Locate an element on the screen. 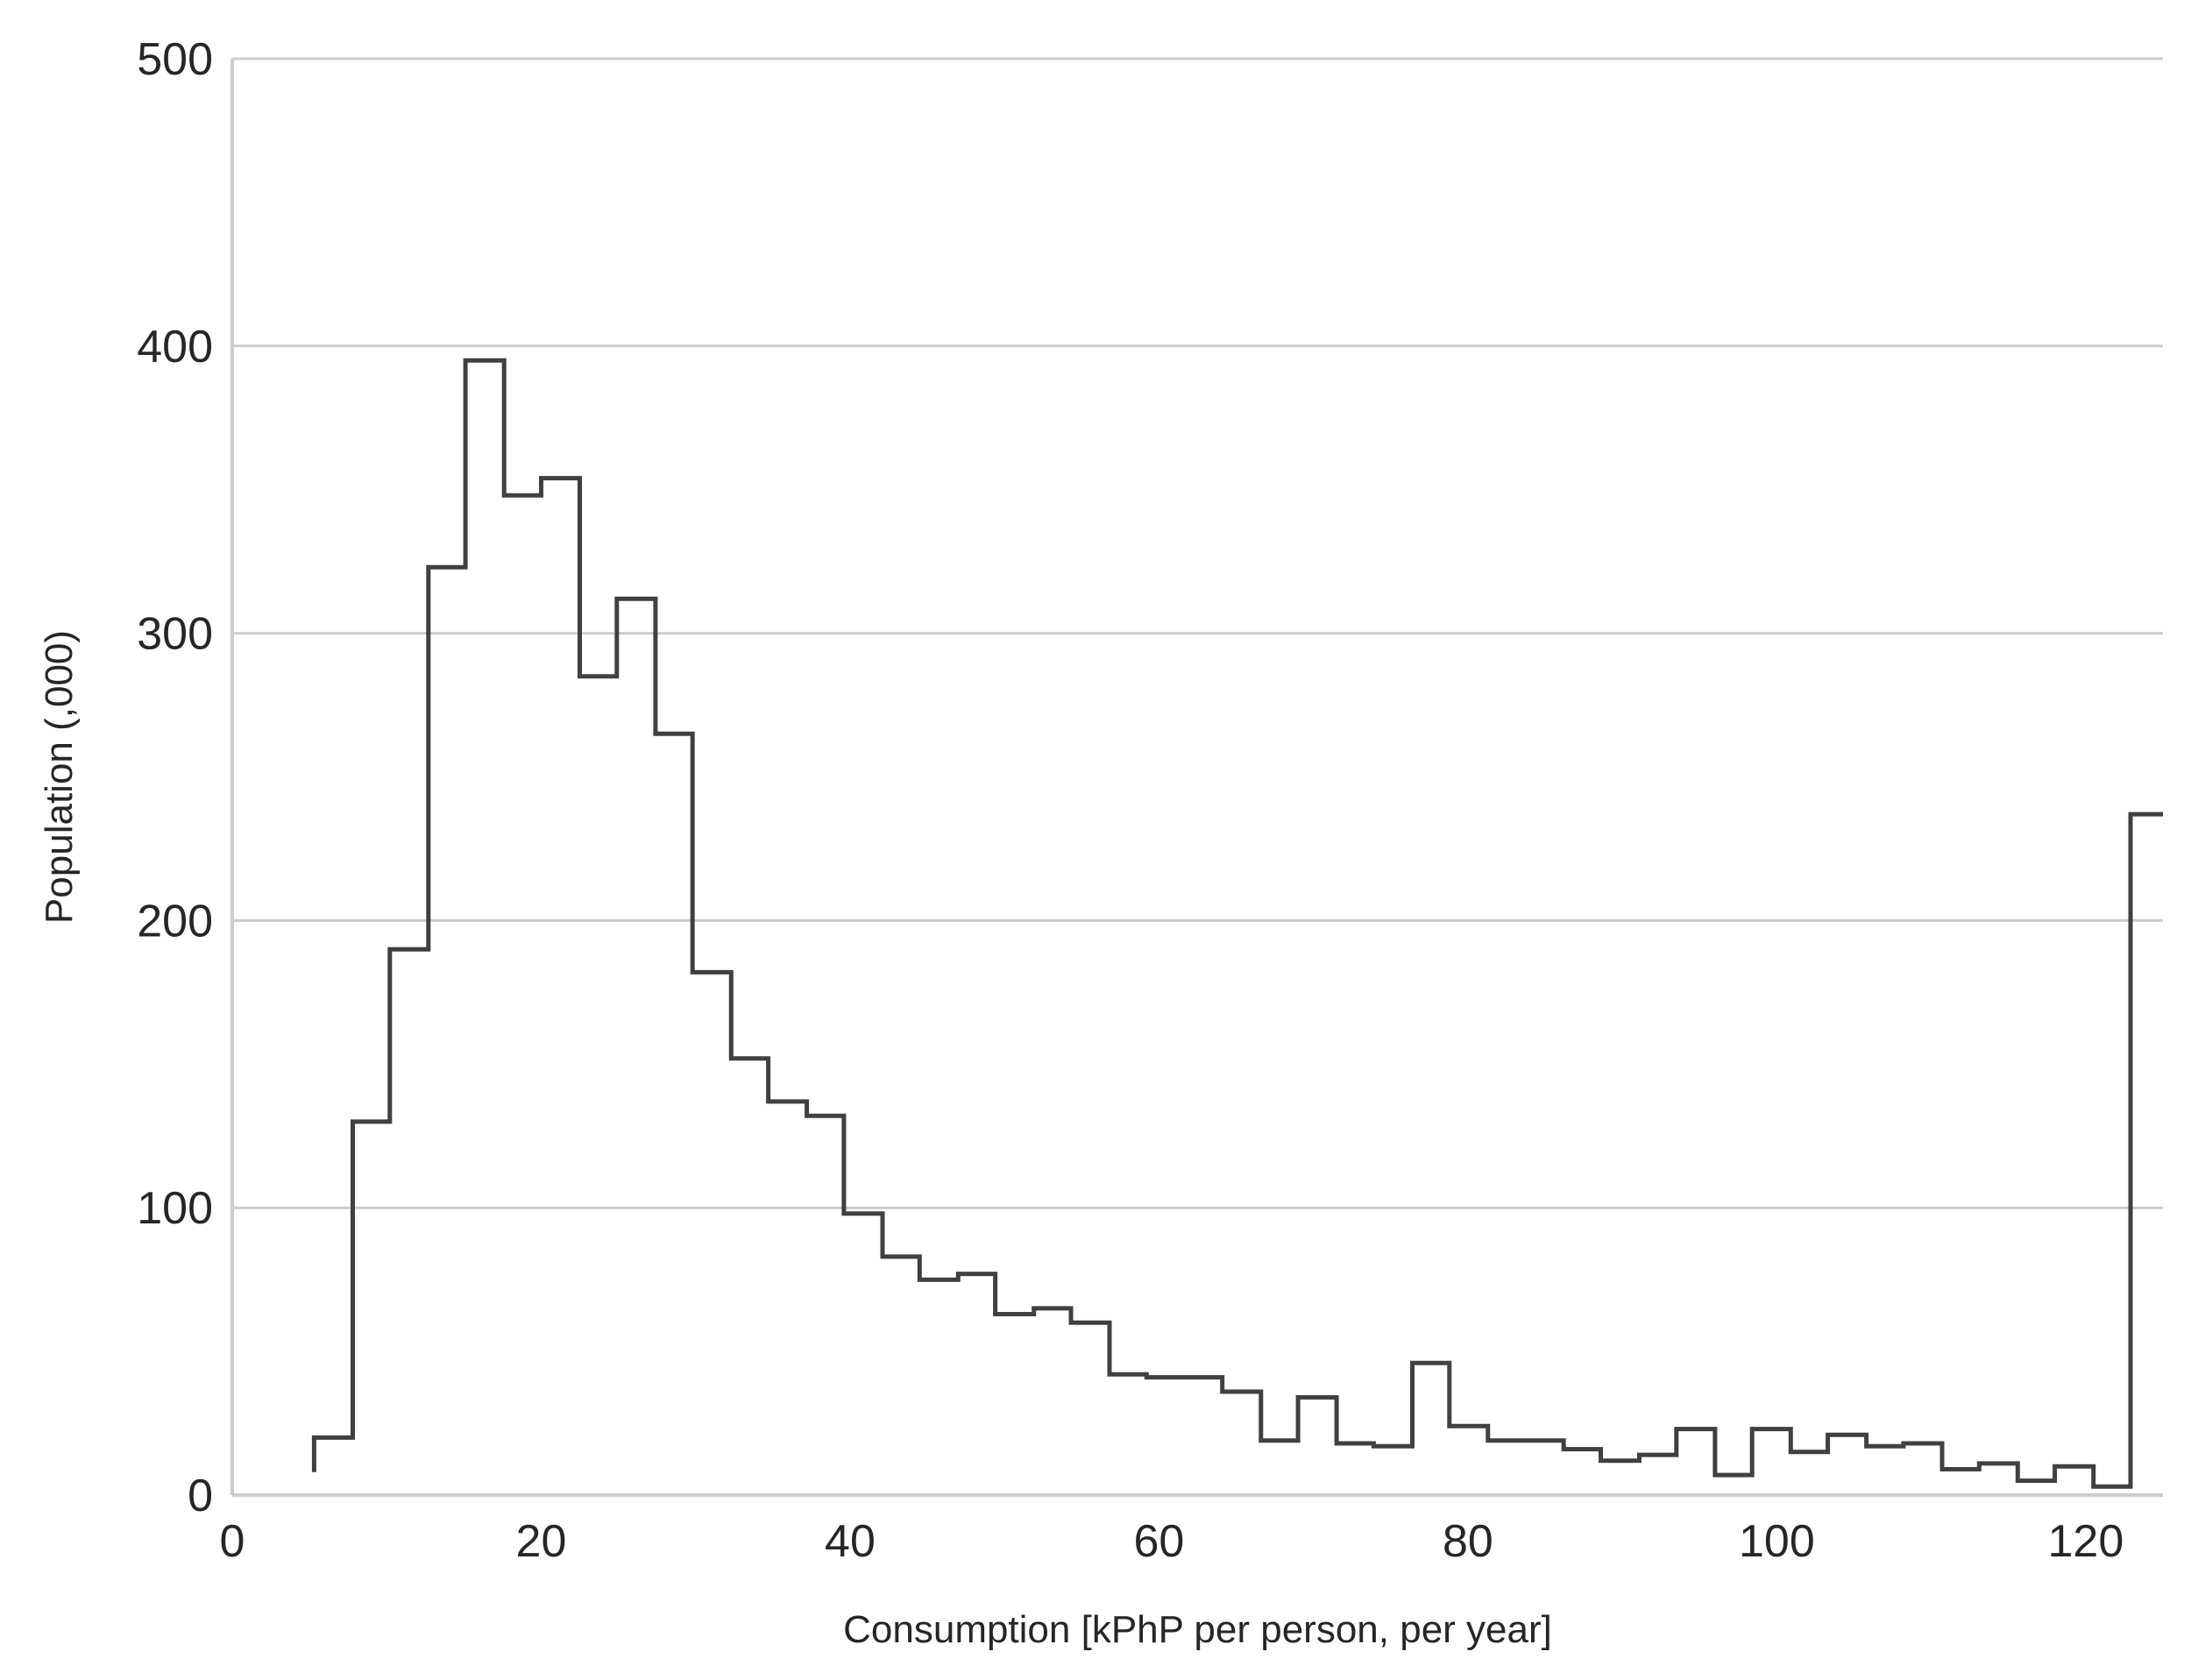 The height and width of the screenshot is (1680, 2191). x-tick-label: 80 is located at coordinates (1468, 1541).